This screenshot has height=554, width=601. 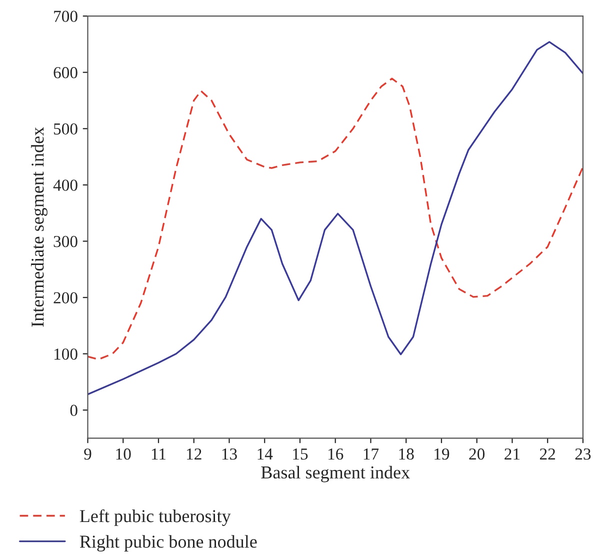 I want to click on x-tick-label: 9, so click(x=88, y=454).